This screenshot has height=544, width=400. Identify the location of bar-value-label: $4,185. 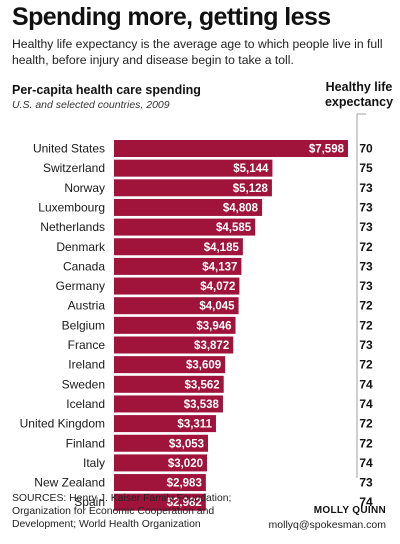
(222, 248).